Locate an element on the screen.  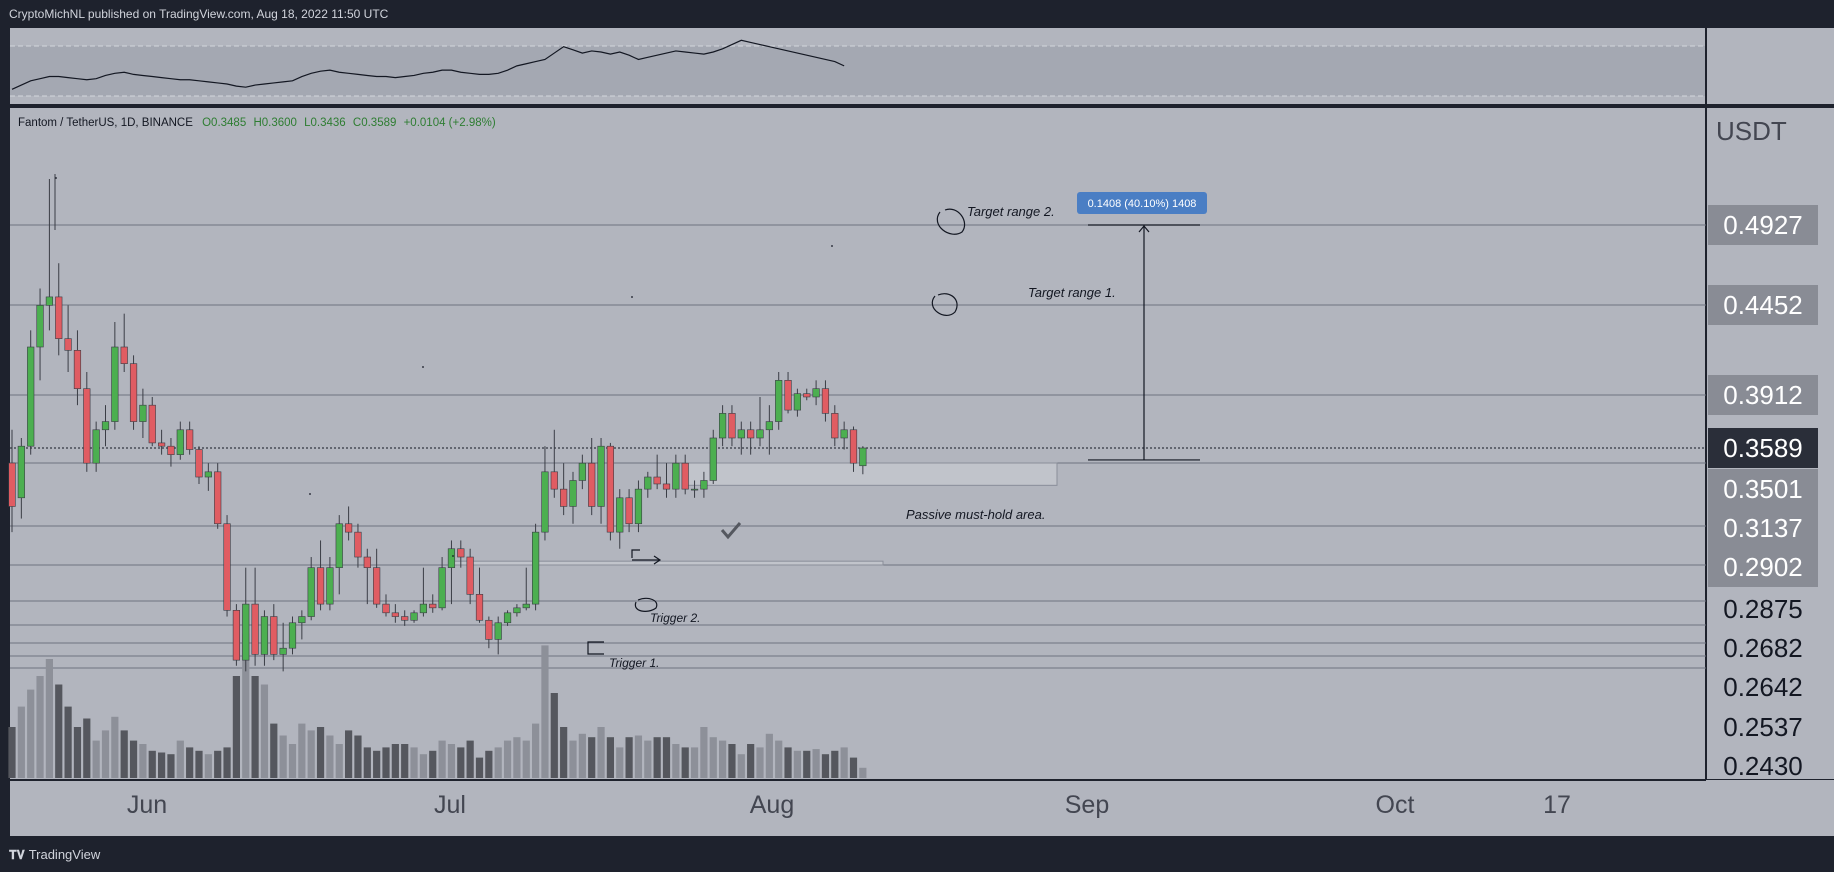
legend-low: L0.3436 is located at coordinates (325, 123).